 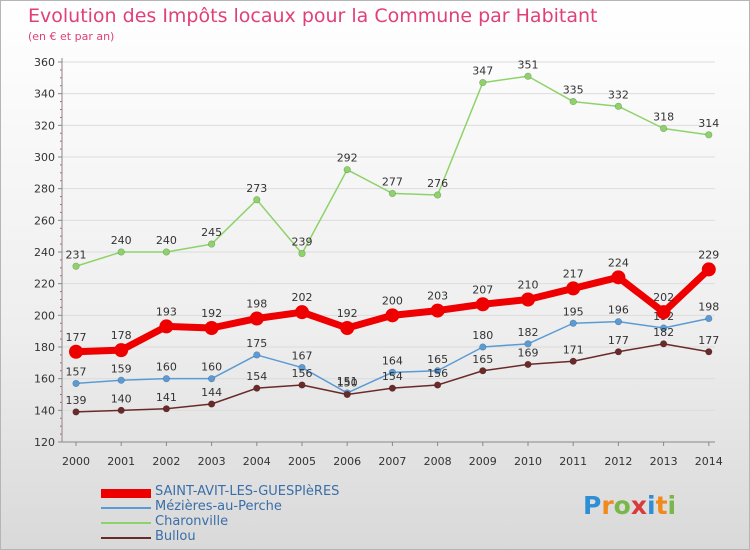 What do you see at coordinates (347, 158) in the screenshot?
I see `data-label: 292` at bounding box center [347, 158].